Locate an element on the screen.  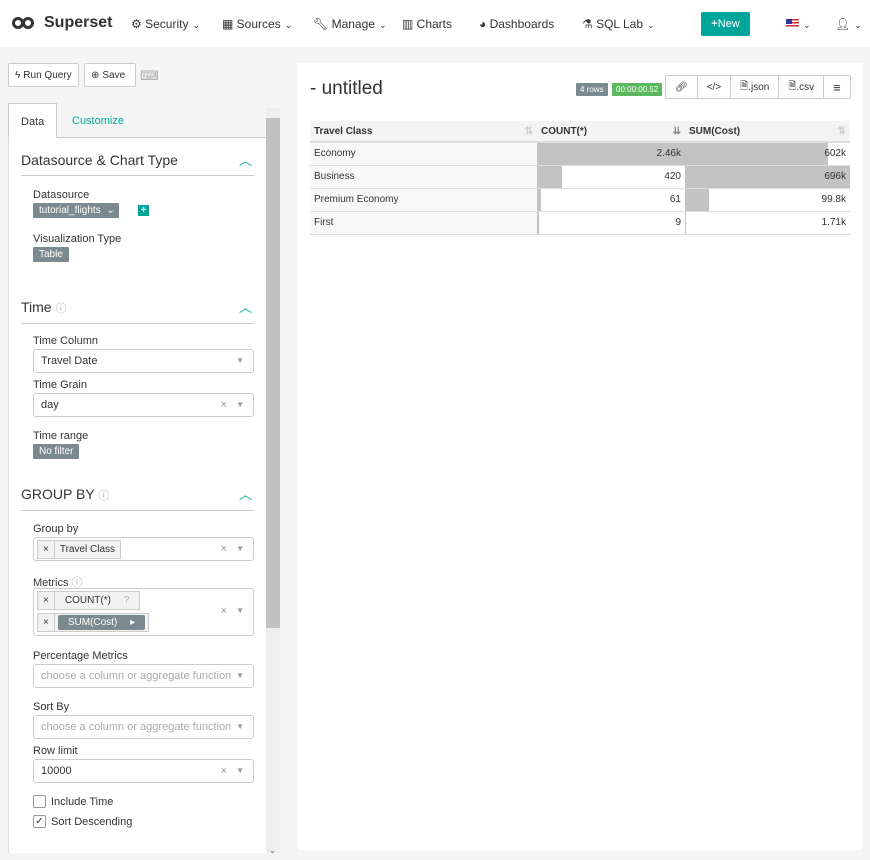
cell-count: 420 is located at coordinates (611, 177).